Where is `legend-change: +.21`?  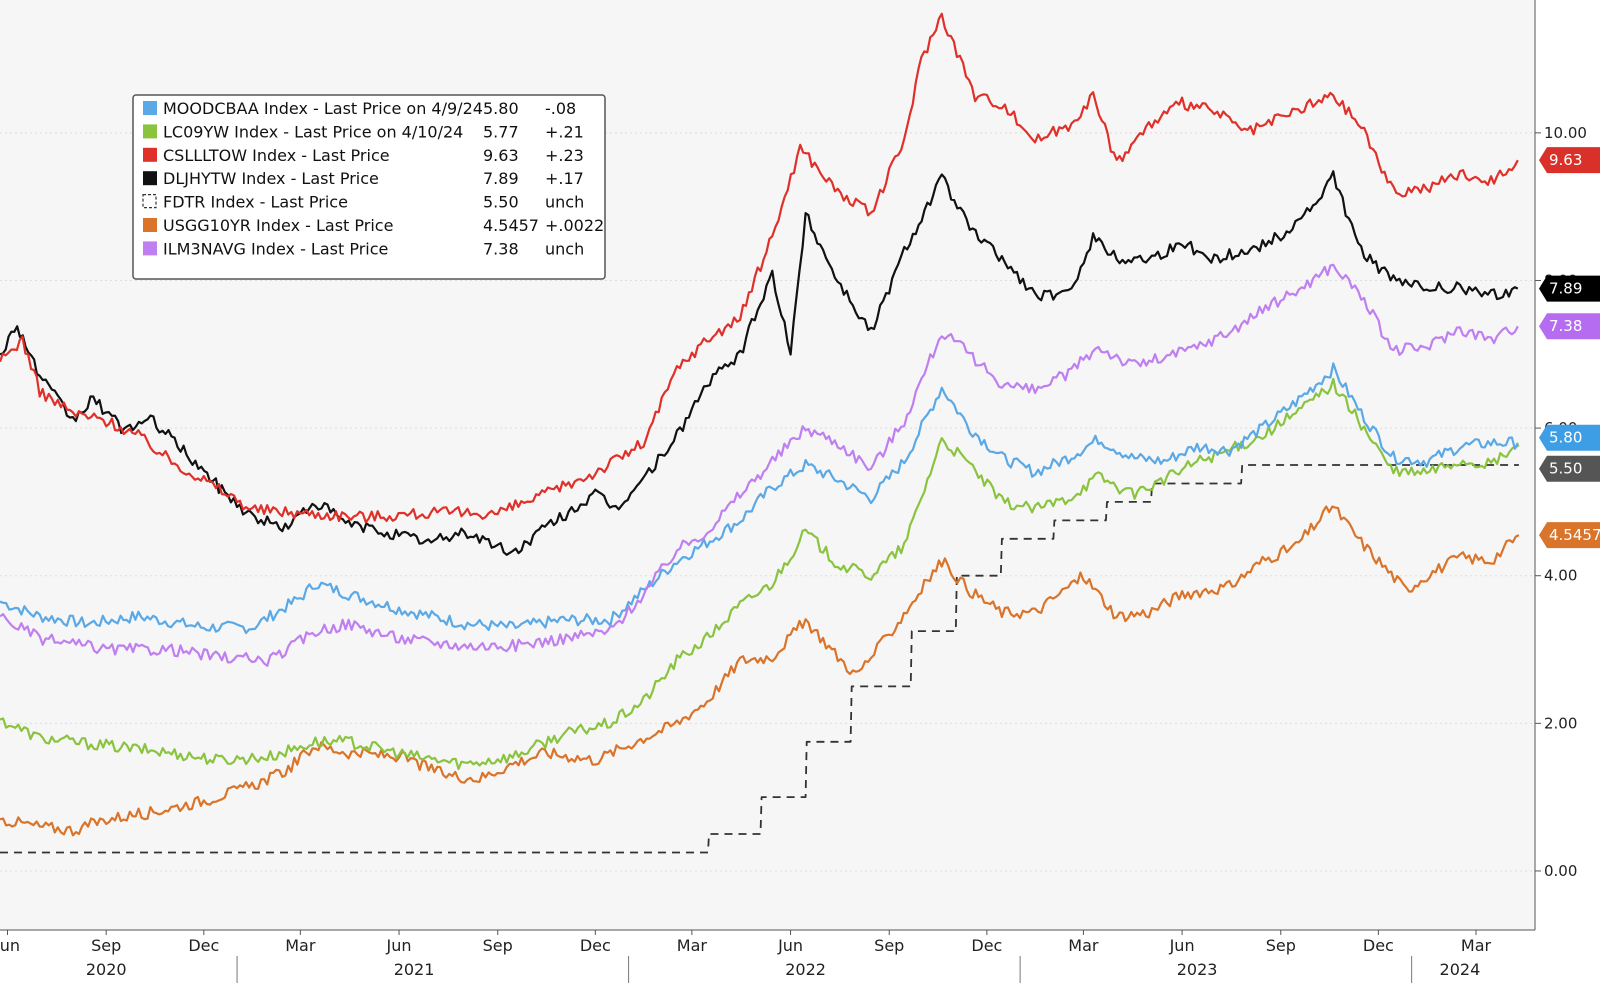
legend-change: +.21 is located at coordinates (564, 131).